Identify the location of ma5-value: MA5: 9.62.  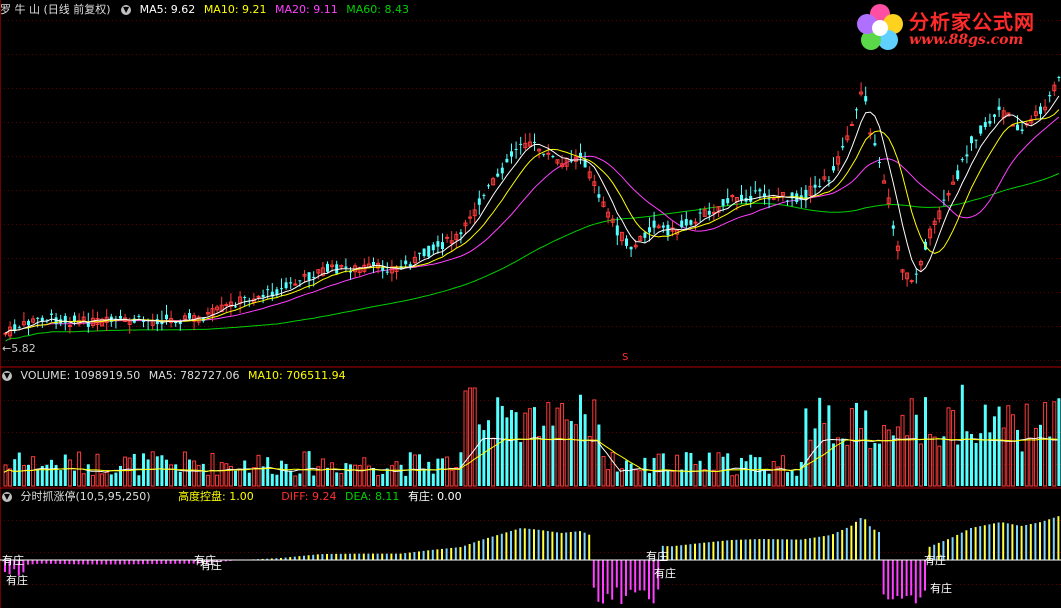
(167, 9).